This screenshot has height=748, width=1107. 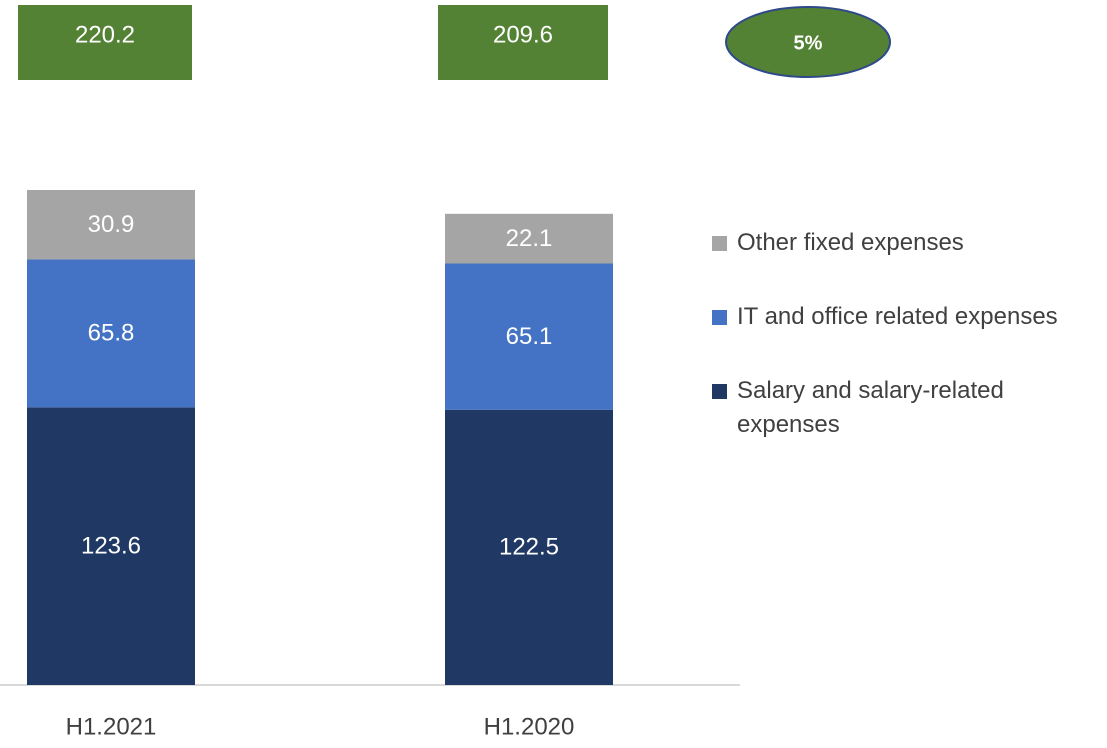 What do you see at coordinates (529, 726) in the screenshot?
I see `x-tick-label: H1.2020` at bounding box center [529, 726].